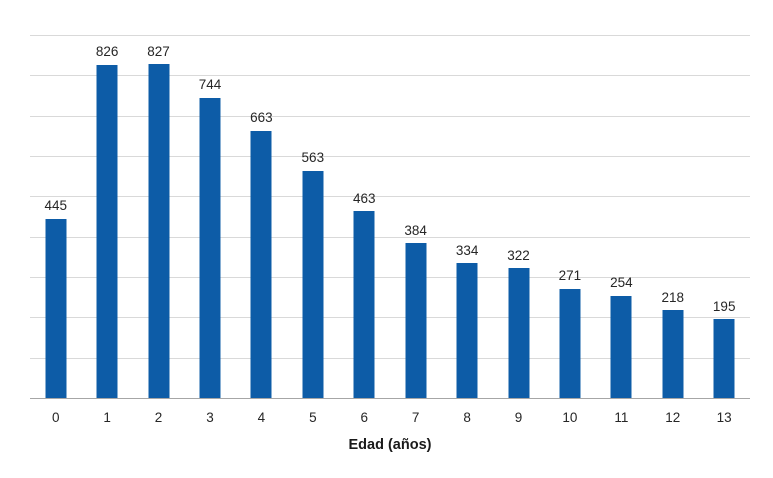 Image resolution: width=773 pixels, height=478 pixels. What do you see at coordinates (158, 51) in the screenshot?
I see `bar-value-label: 827` at bounding box center [158, 51].